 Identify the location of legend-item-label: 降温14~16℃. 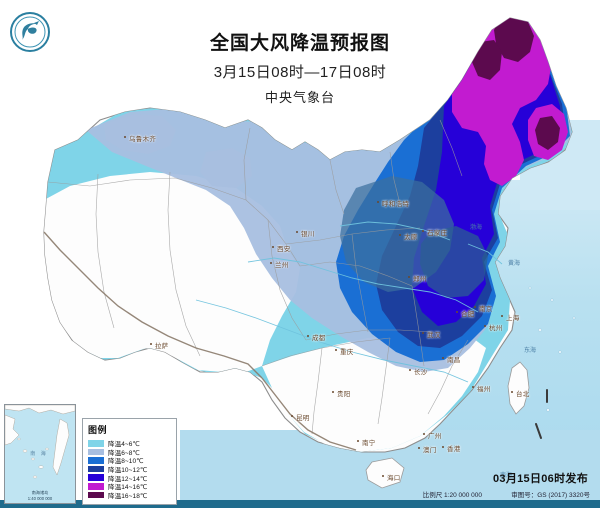
(128, 488).